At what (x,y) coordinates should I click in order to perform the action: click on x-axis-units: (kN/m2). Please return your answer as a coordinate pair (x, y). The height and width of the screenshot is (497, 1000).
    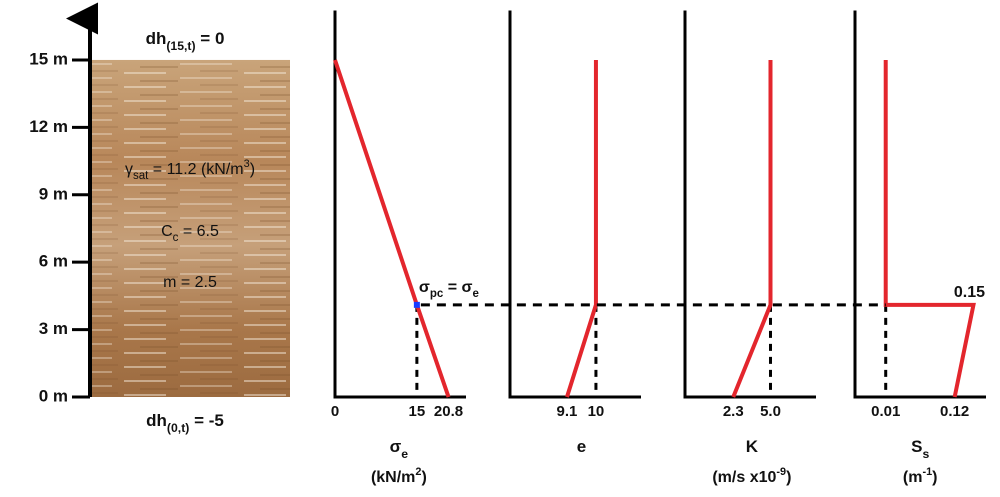
    Looking at the image, I should click on (399, 476).